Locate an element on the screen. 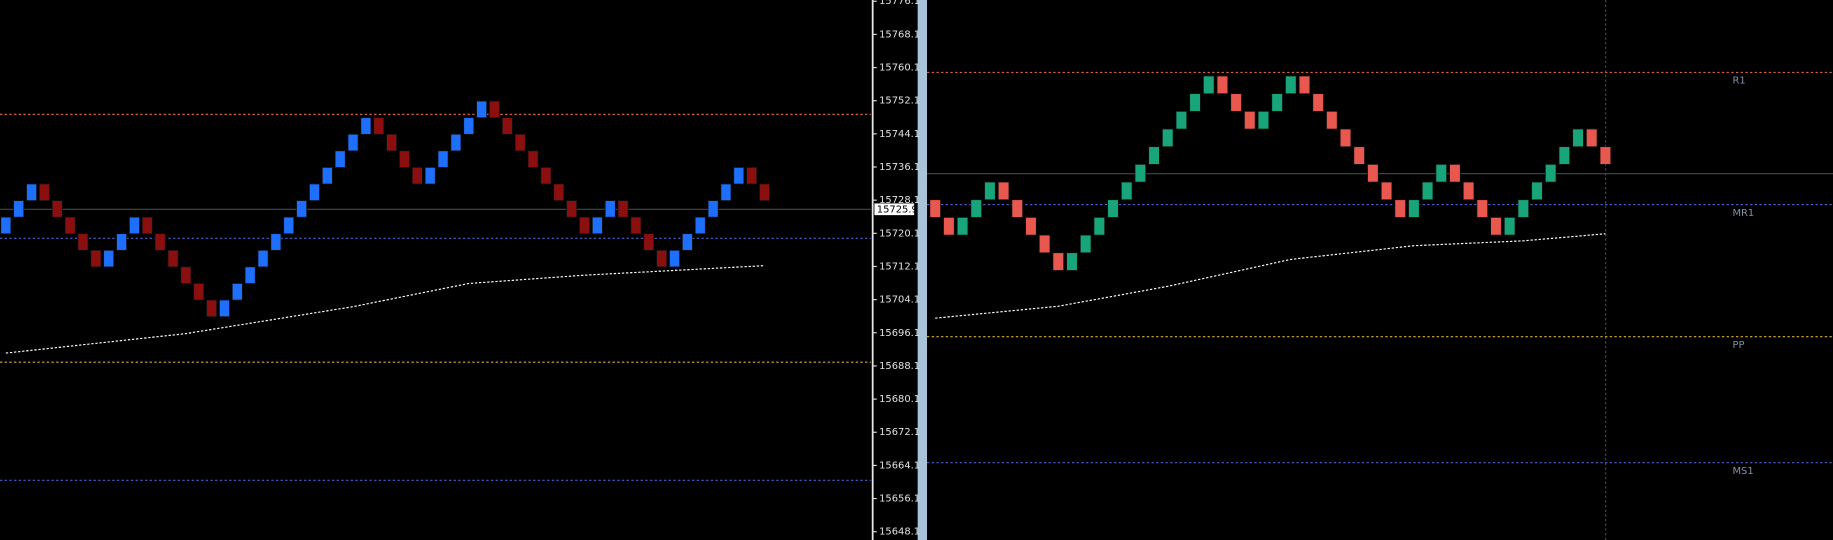  y-tick-label: 15664.1 is located at coordinates (899, 465).